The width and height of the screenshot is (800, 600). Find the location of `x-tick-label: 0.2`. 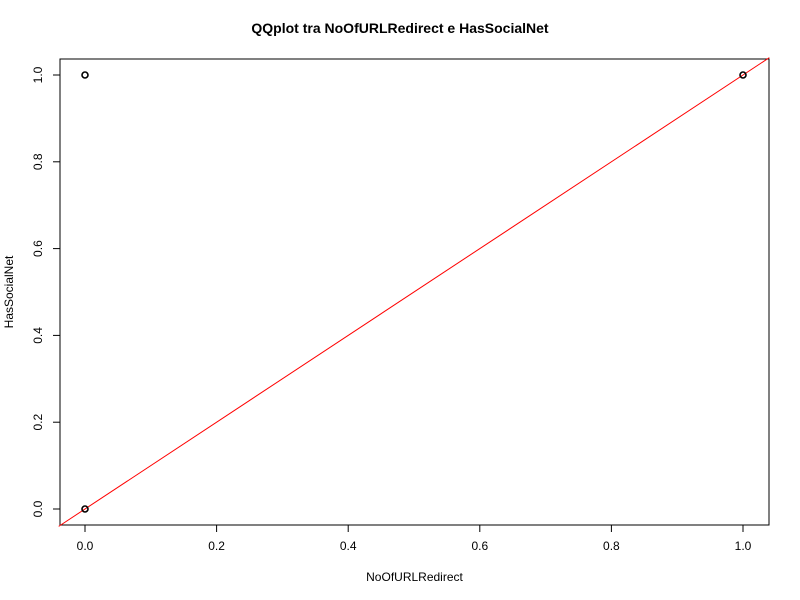

x-tick-label: 0.2 is located at coordinates (216, 546).